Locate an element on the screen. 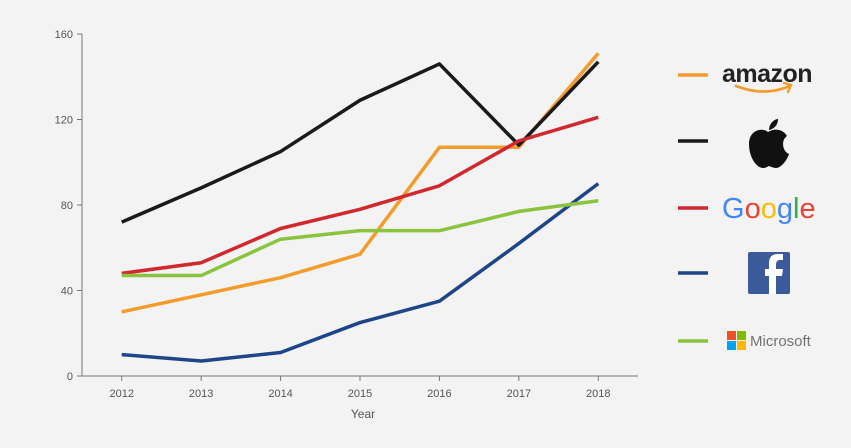 The width and height of the screenshot is (851, 448). legend-label: Google is located at coordinates (769, 209).